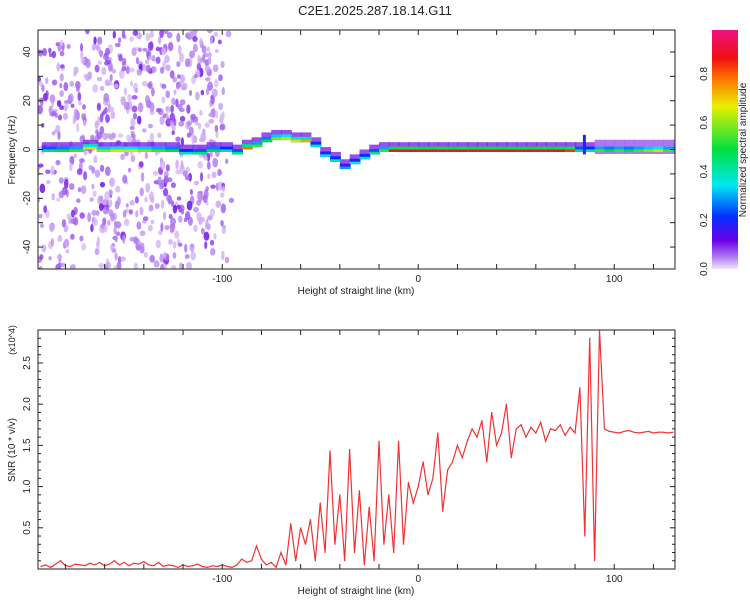 The height and width of the screenshot is (600, 750). I want to click on colorbar-tick-label: 0.4, so click(704, 171).